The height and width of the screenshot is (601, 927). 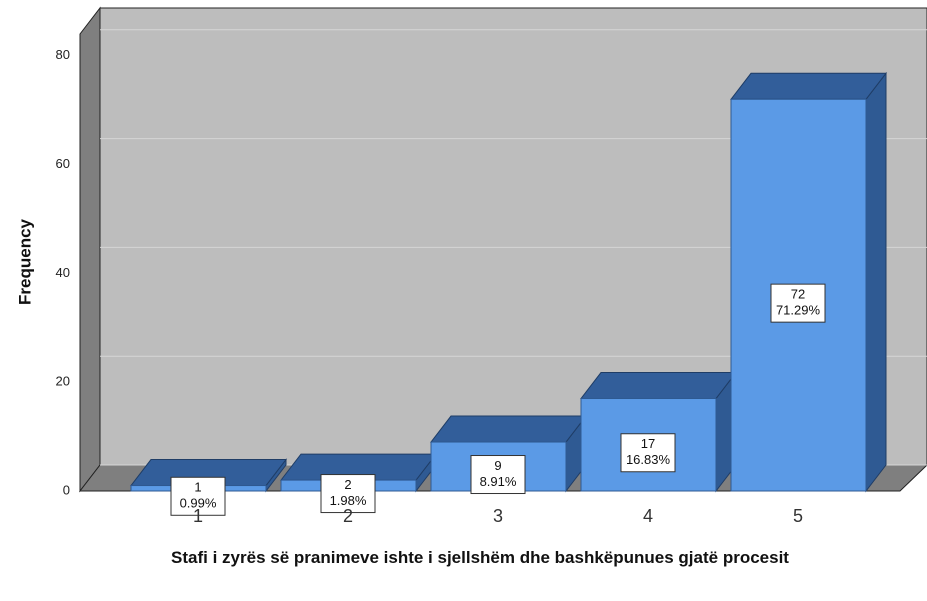 I want to click on bar, so click(x=798, y=295).